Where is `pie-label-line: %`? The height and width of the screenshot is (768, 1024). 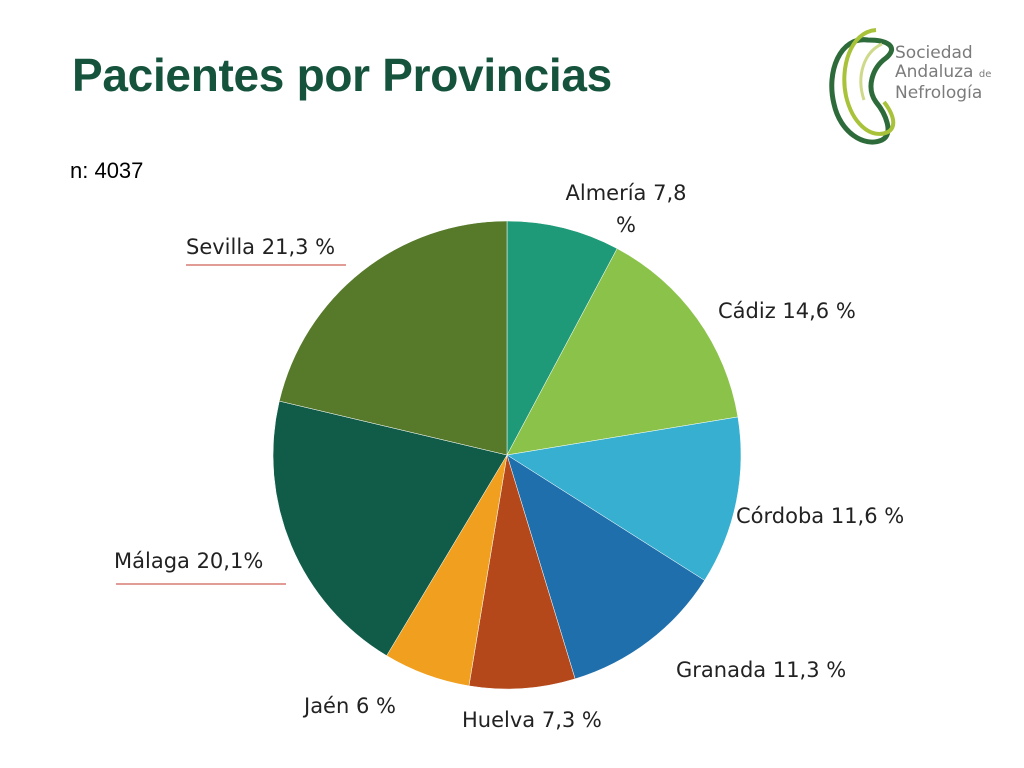 pie-label-line: % is located at coordinates (626, 225).